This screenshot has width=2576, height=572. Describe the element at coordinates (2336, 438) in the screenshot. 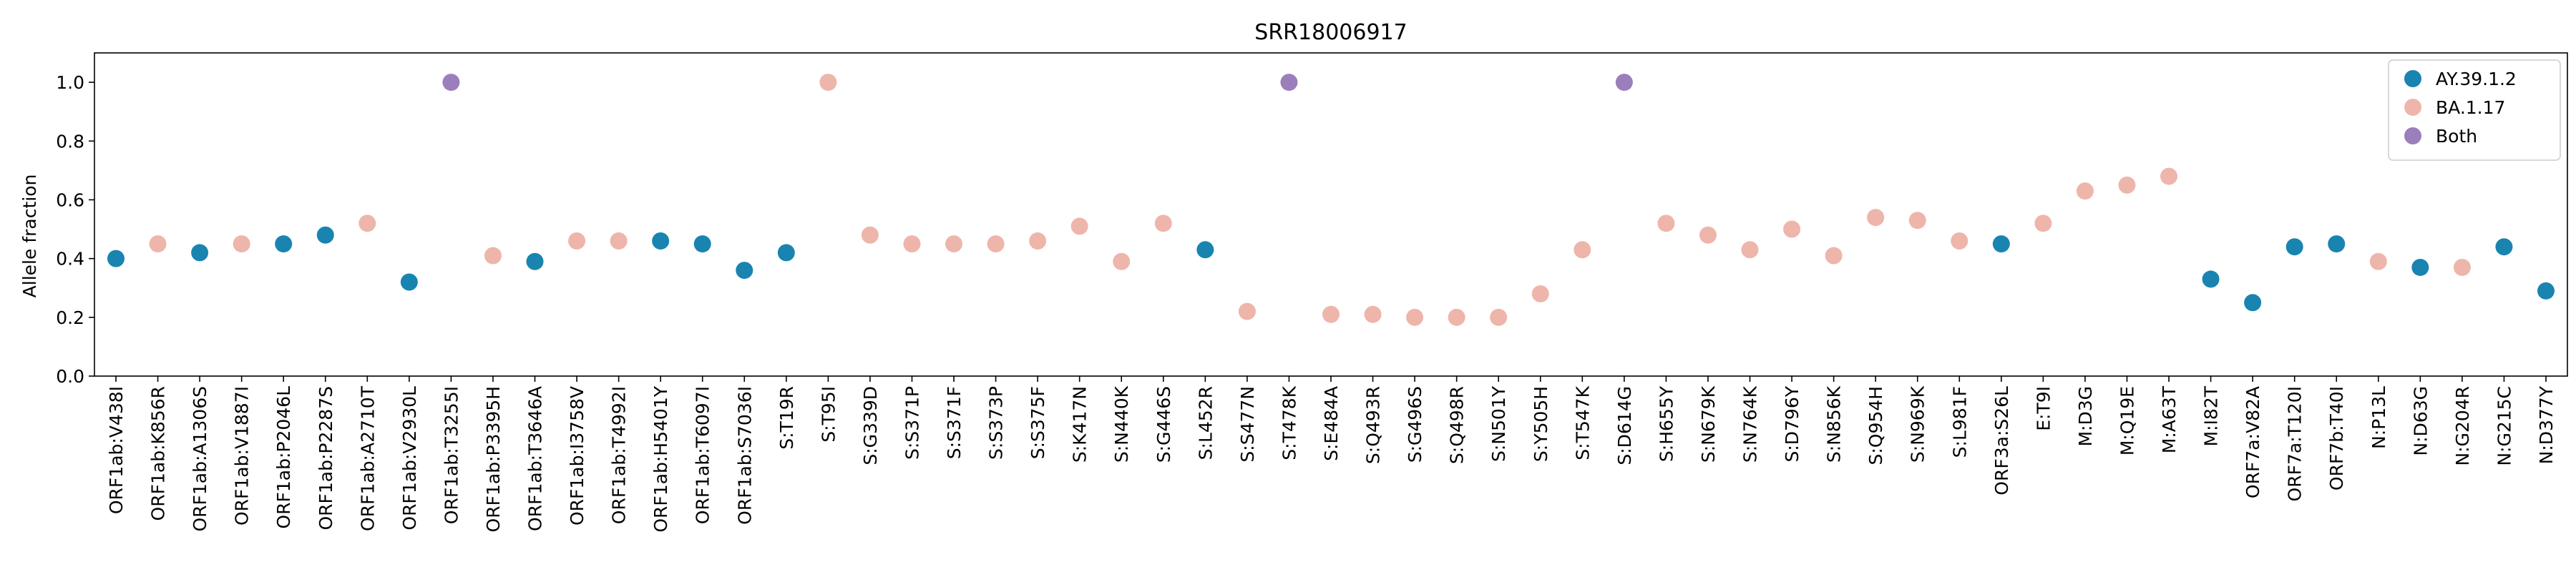

I see `x-tick-label: ORF7b:T40I` at that location.